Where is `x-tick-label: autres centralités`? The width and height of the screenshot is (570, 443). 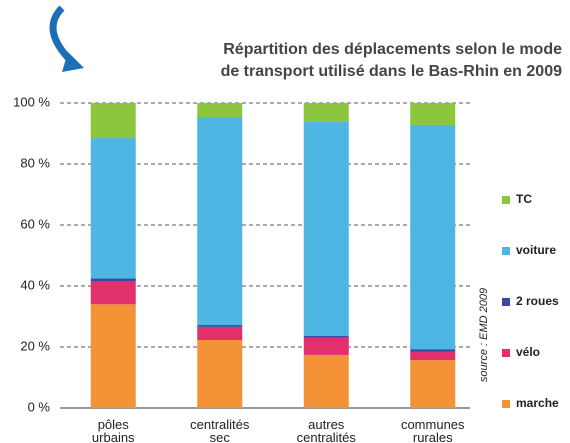 x-tick-label: autres centralités is located at coordinates (327, 430).